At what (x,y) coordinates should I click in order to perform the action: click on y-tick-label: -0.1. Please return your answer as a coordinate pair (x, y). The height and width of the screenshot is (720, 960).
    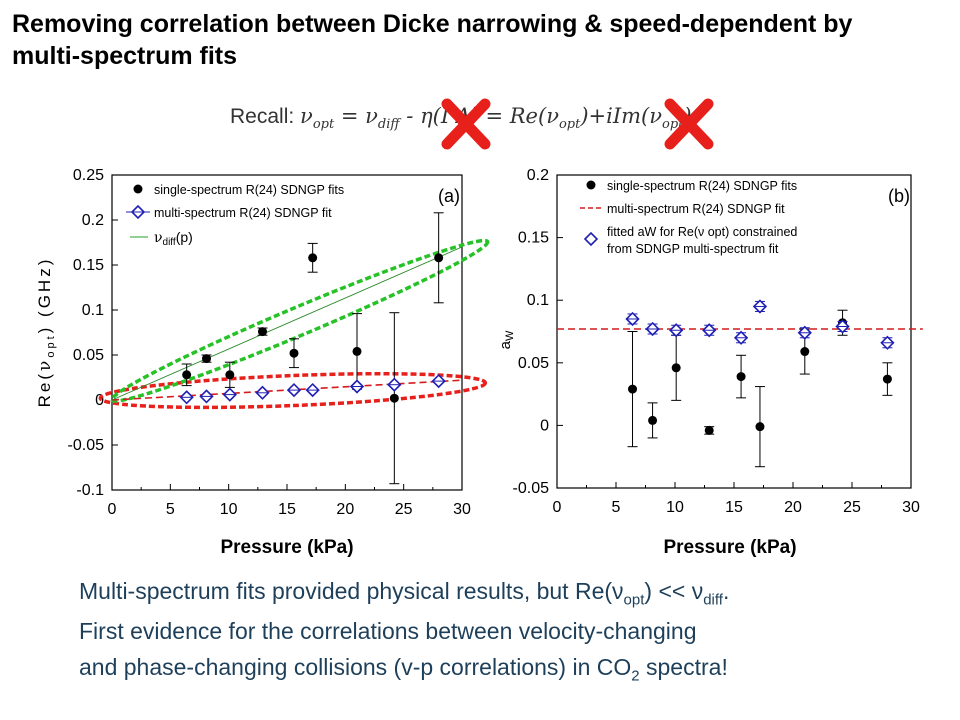
    Looking at the image, I should click on (90, 490).